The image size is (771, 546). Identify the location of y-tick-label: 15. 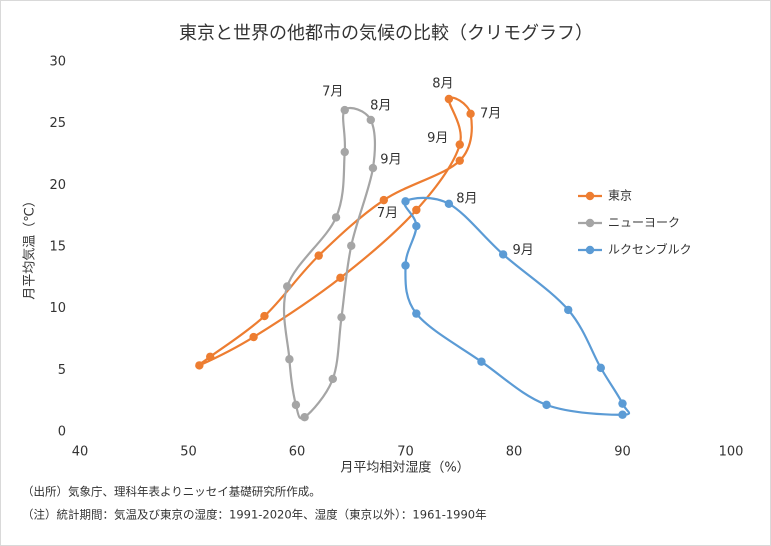
(57, 247).